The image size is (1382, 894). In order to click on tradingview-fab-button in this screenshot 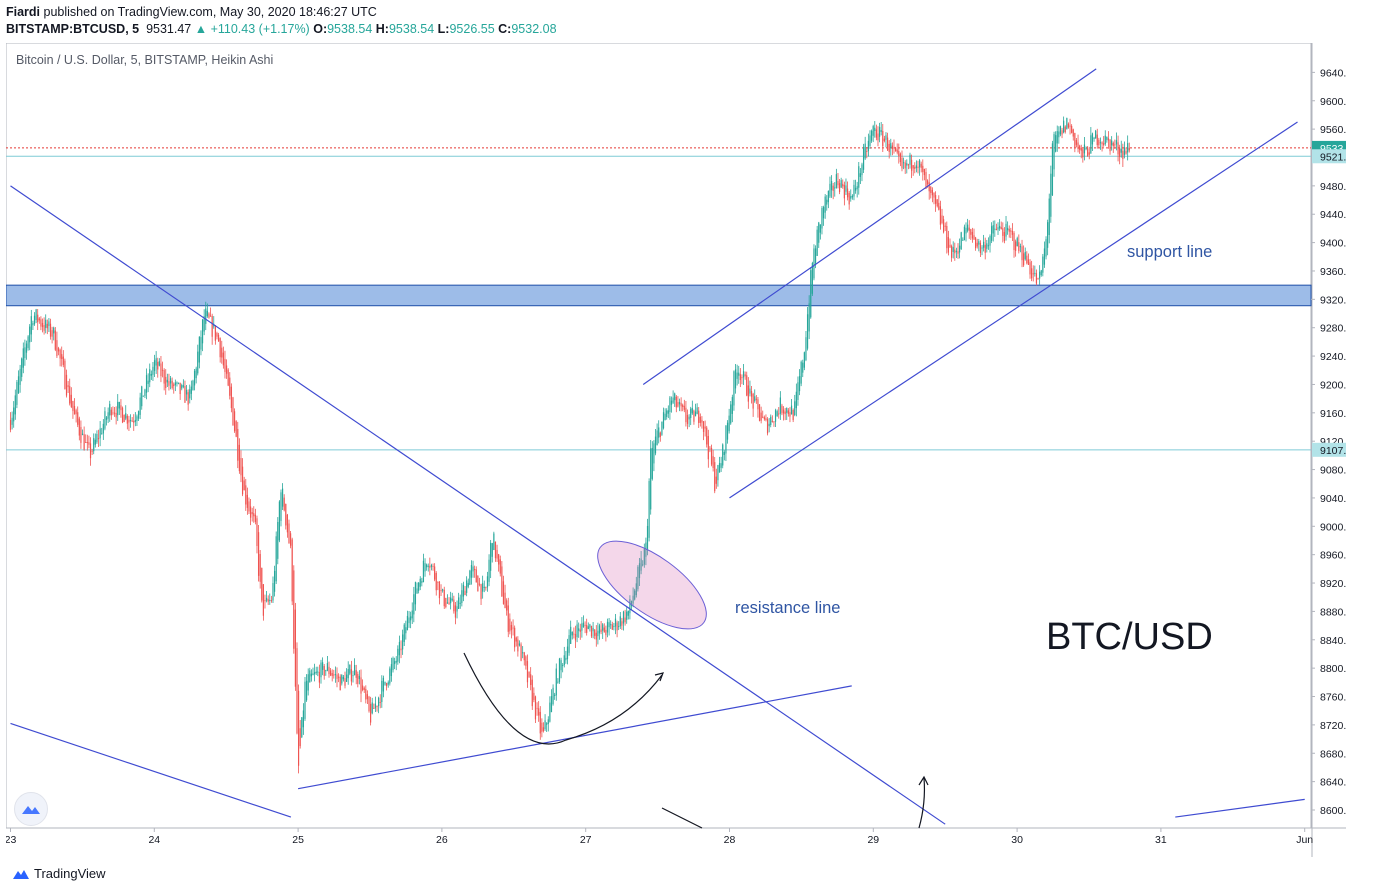, I will do `click(31, 809)`.